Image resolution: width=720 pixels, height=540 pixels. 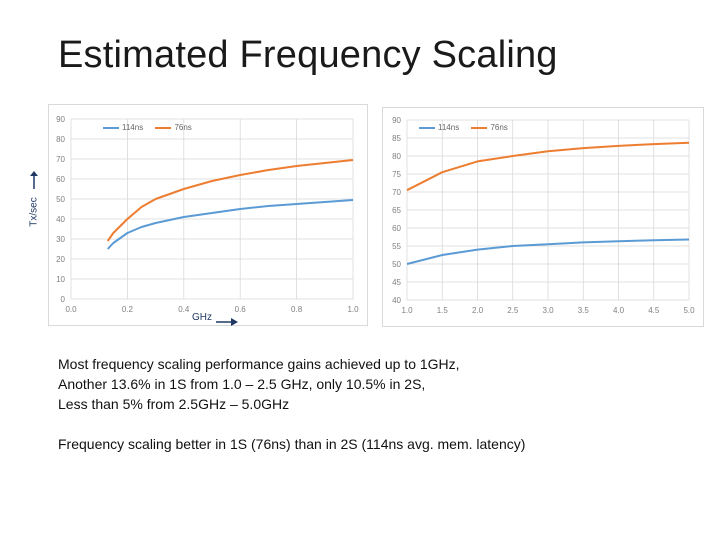 I want to click on x-tick-label: 4.0, so click(x=619, y=310).